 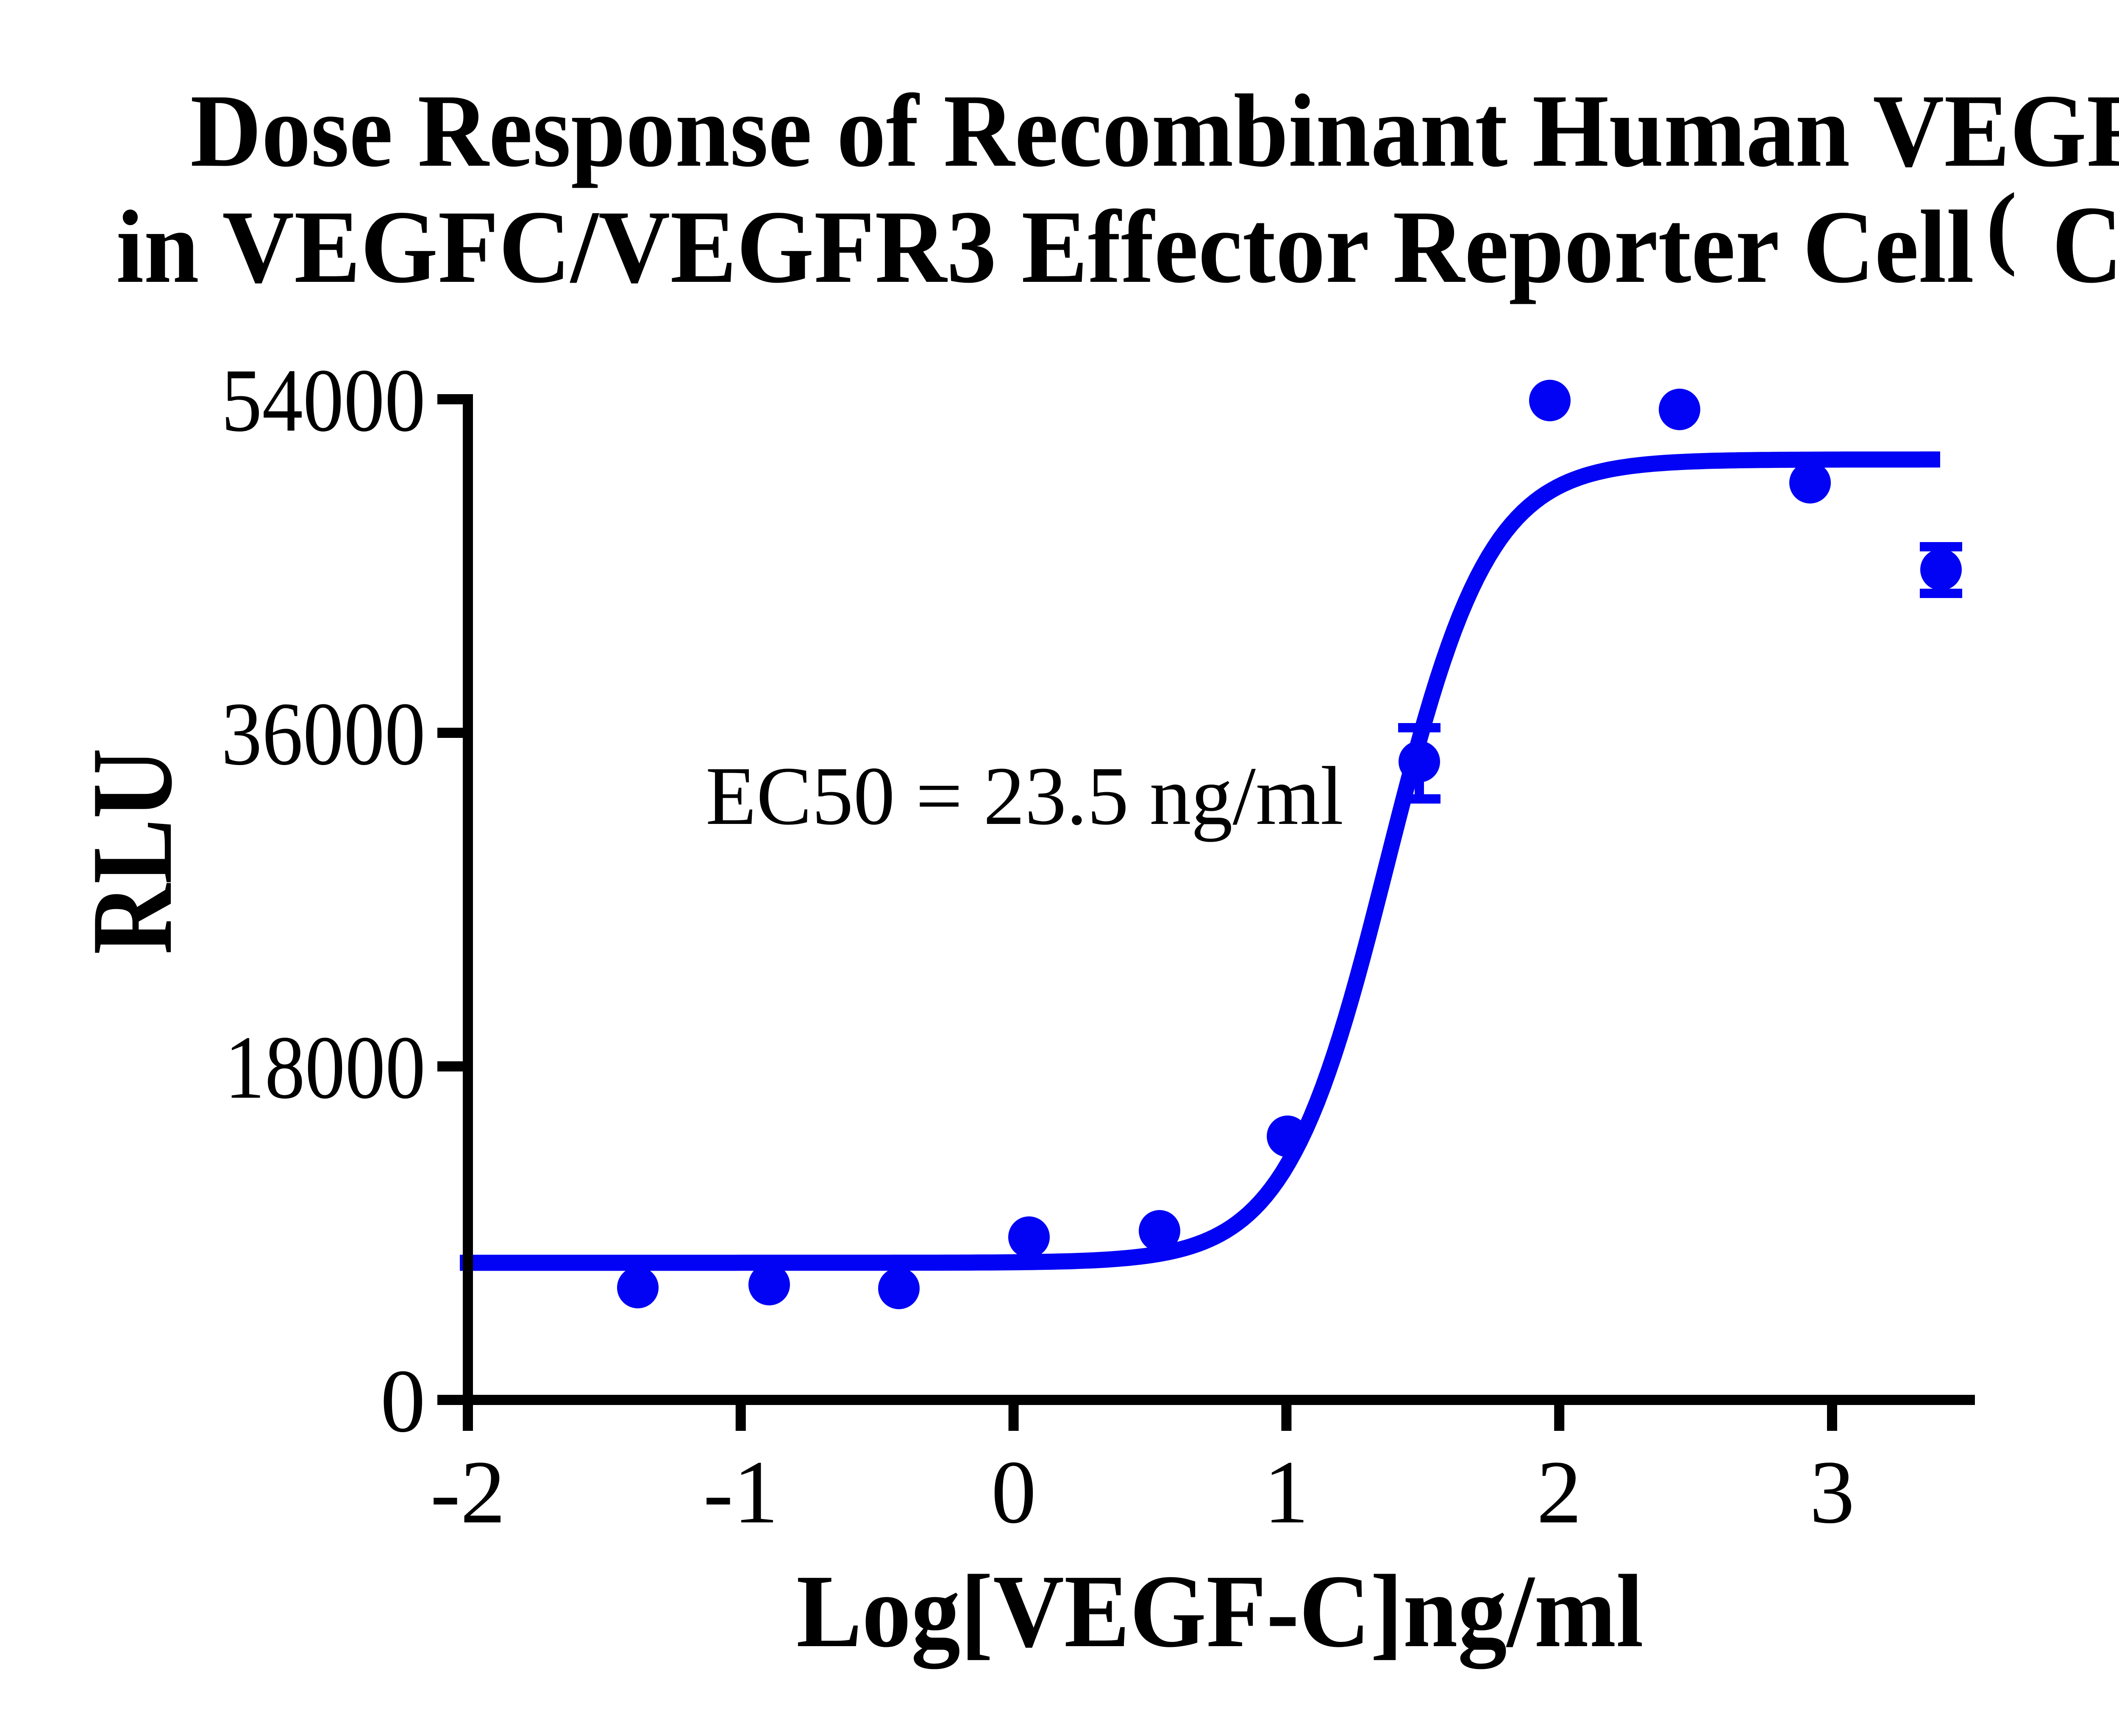 I want to click on svg-text: RLU, so click(x=132, y=851).